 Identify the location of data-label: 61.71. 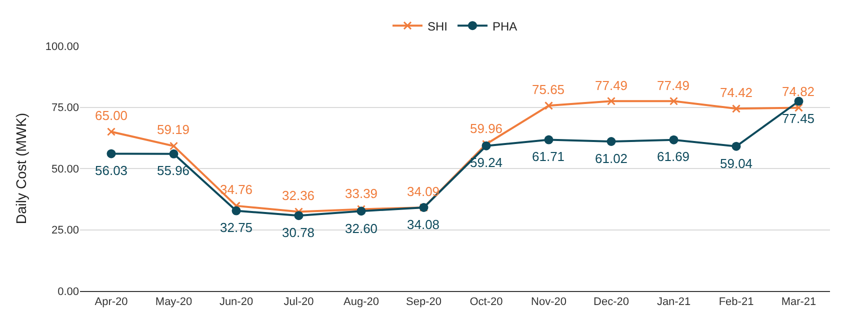
(548, 156).